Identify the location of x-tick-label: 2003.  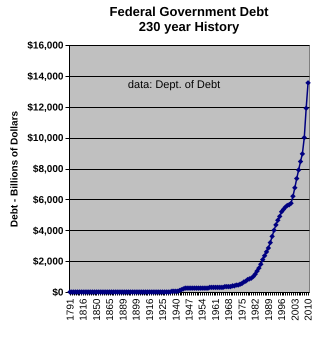
(296, 309).